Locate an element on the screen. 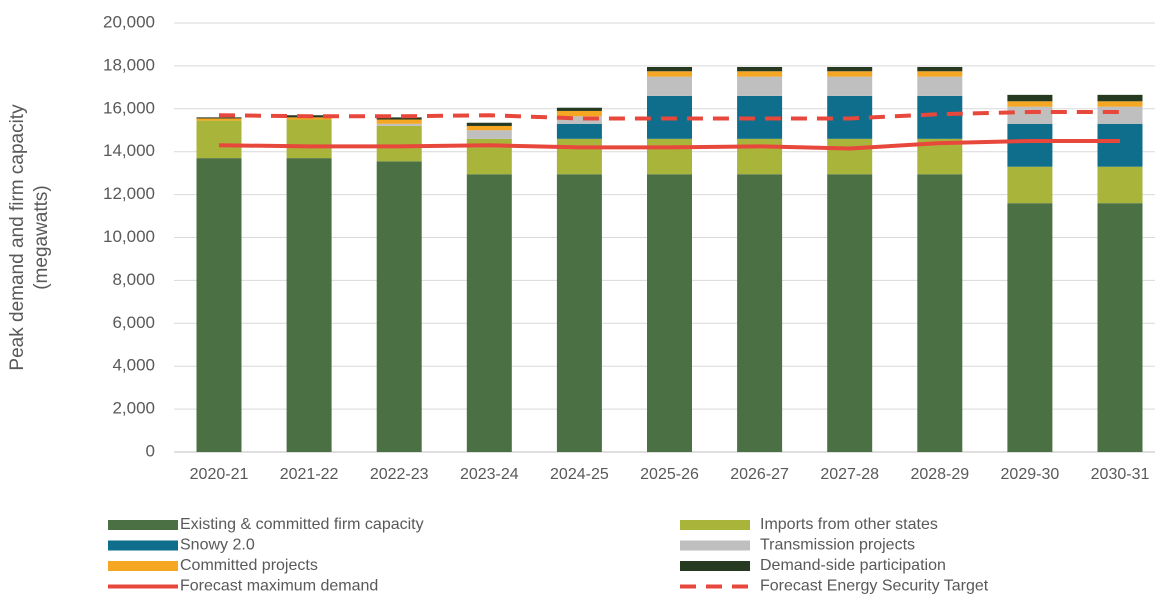  legend-label: Demand-side participation is located at coordinates (853, 565).